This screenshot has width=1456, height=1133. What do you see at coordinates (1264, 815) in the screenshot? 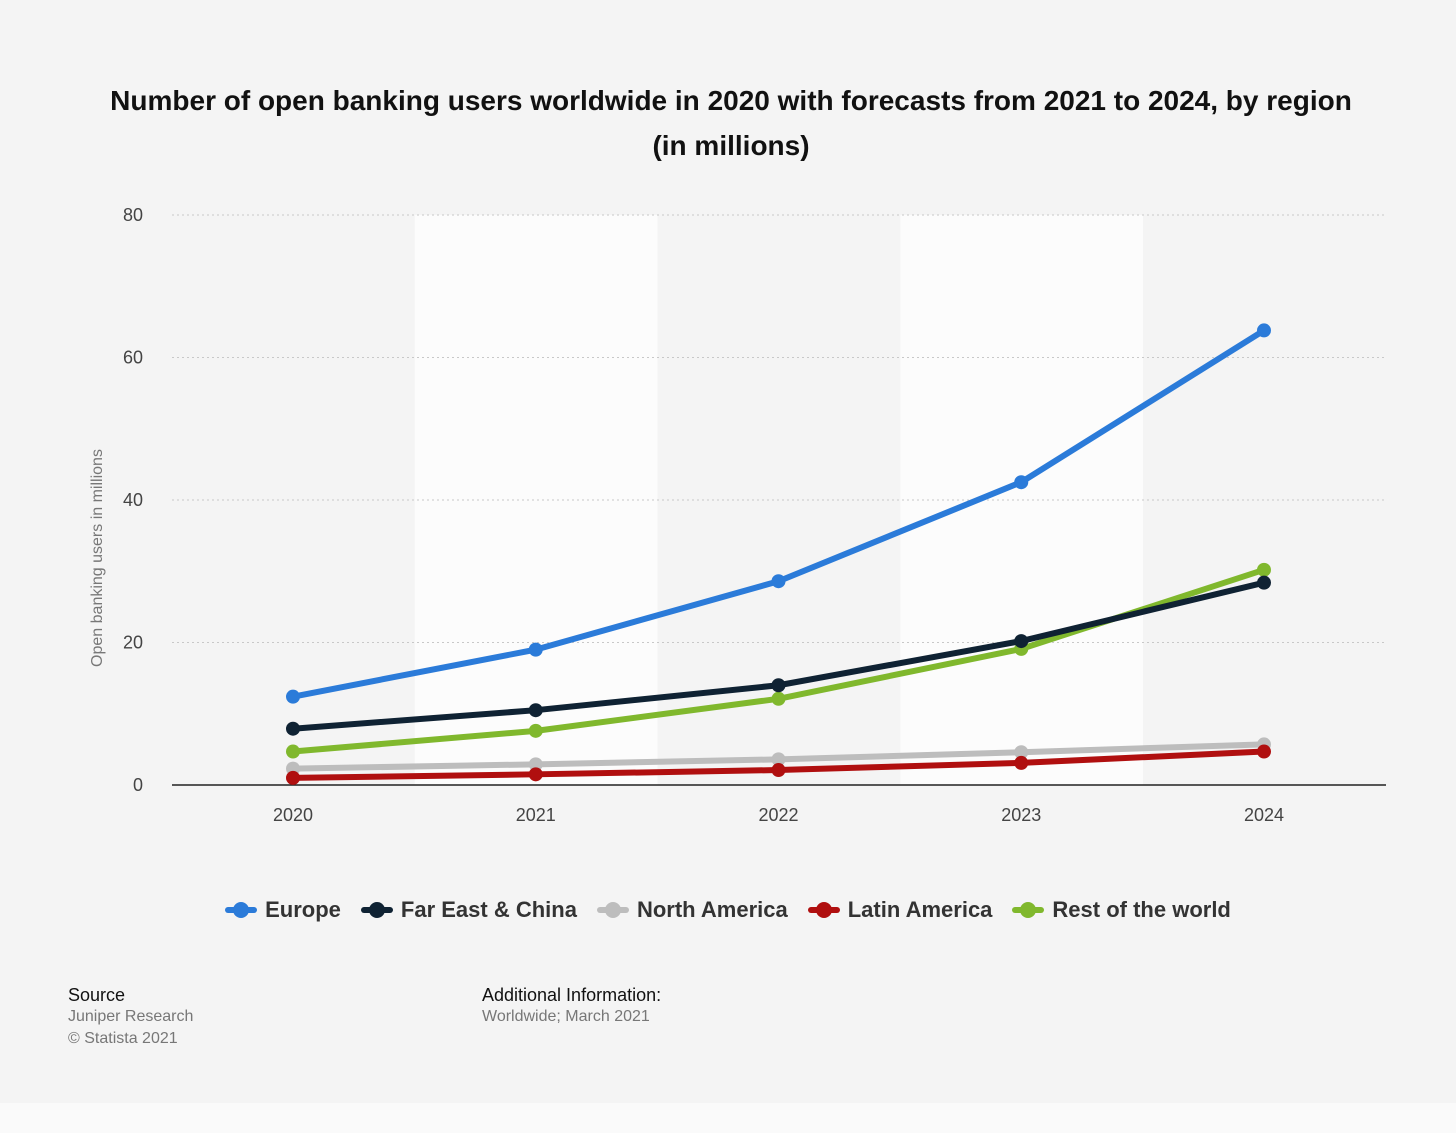
I see `x-tick-label: 2024` at bounding box center [1264, 815].